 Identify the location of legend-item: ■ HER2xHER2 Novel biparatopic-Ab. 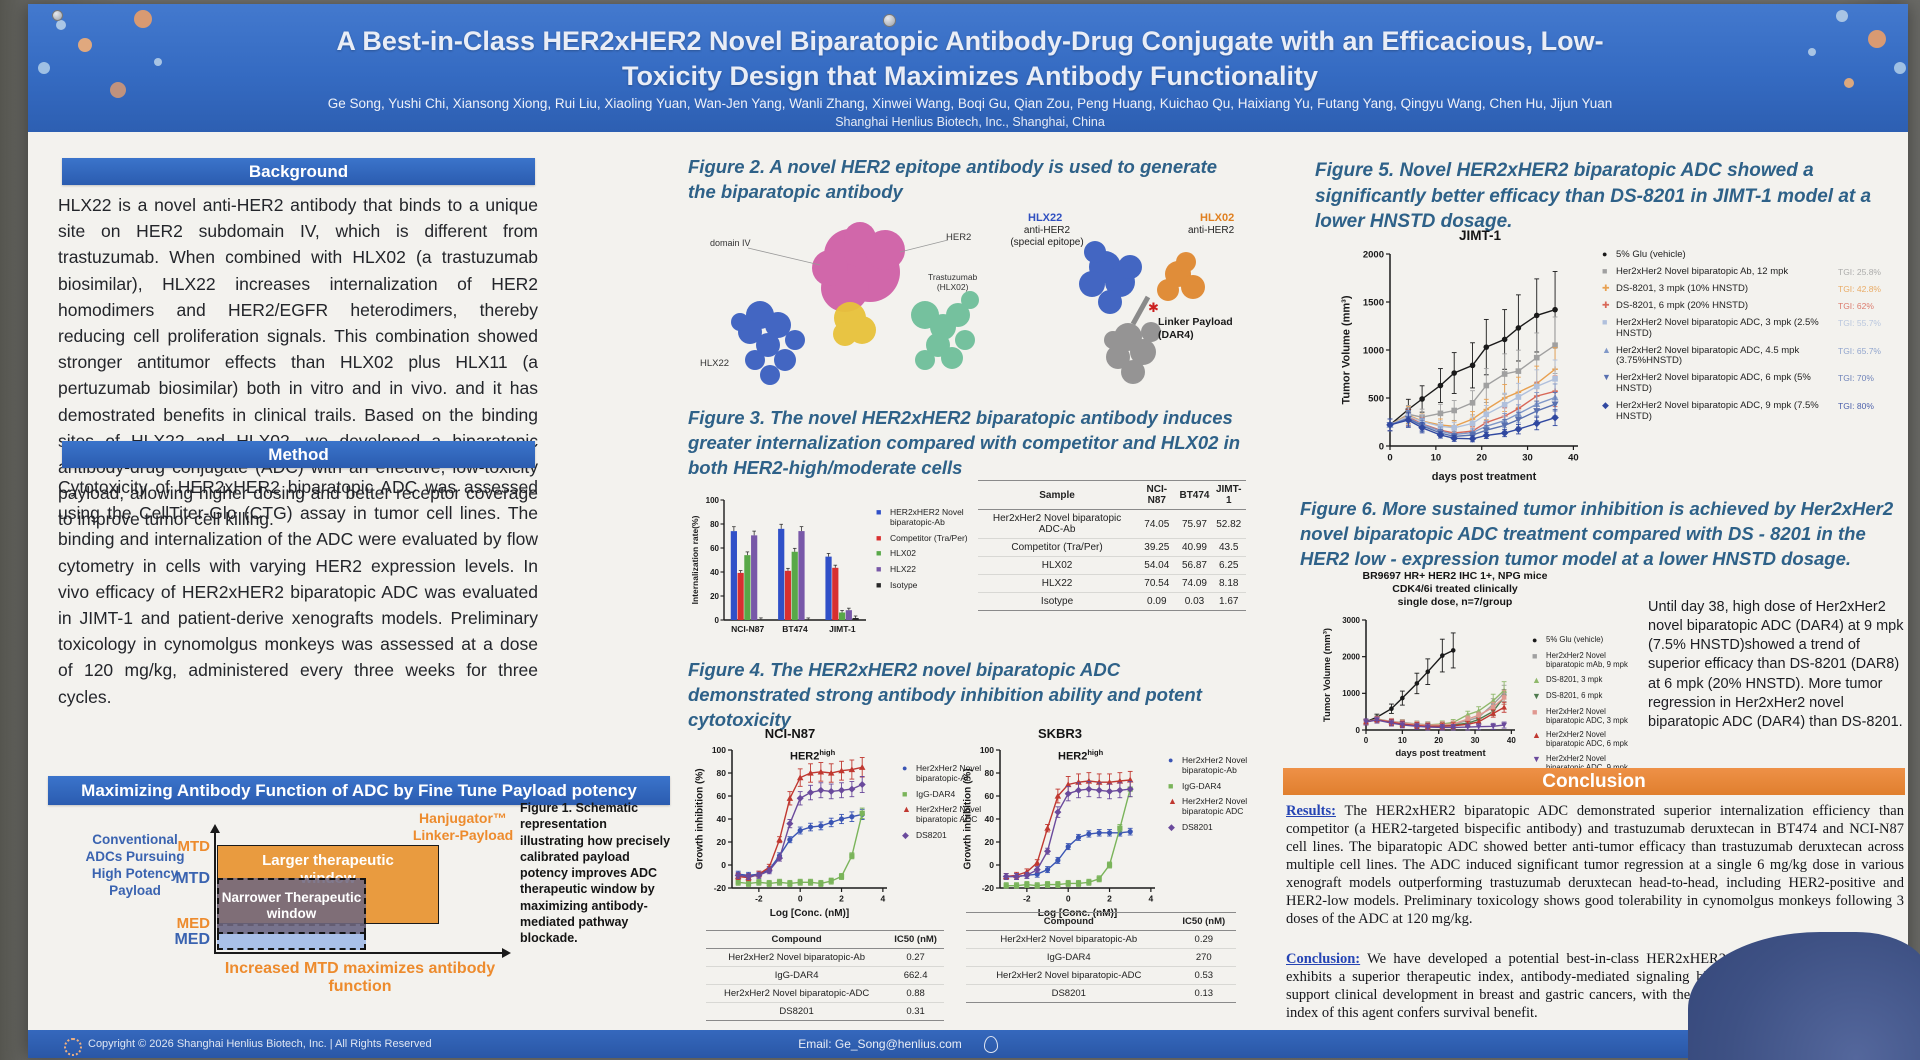
(924, 517).